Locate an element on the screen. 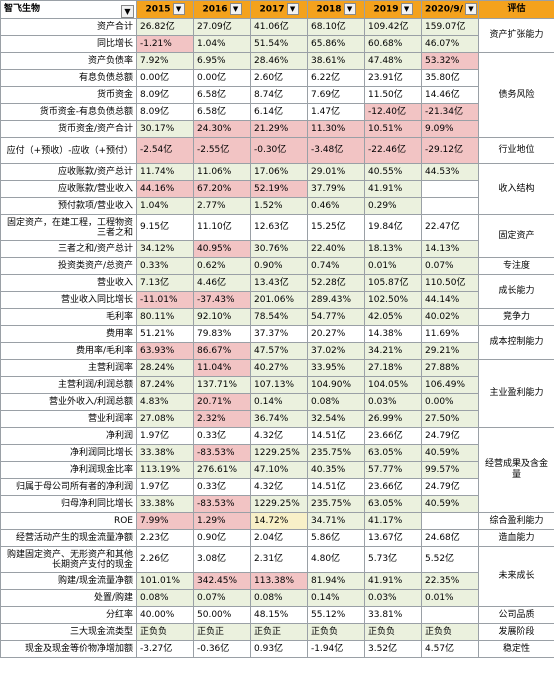 The height and width of the screenshot is (676, 554). value-cell: 47.57% is located at coordinates (279, 351).